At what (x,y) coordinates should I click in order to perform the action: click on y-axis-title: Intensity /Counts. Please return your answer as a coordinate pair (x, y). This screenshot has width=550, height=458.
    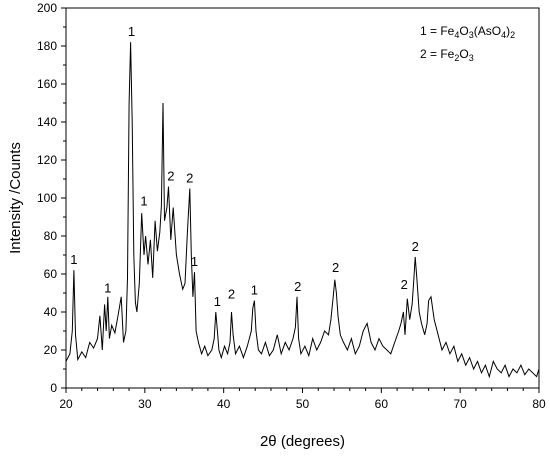
    Looking at the image, I should click on (15, 198).